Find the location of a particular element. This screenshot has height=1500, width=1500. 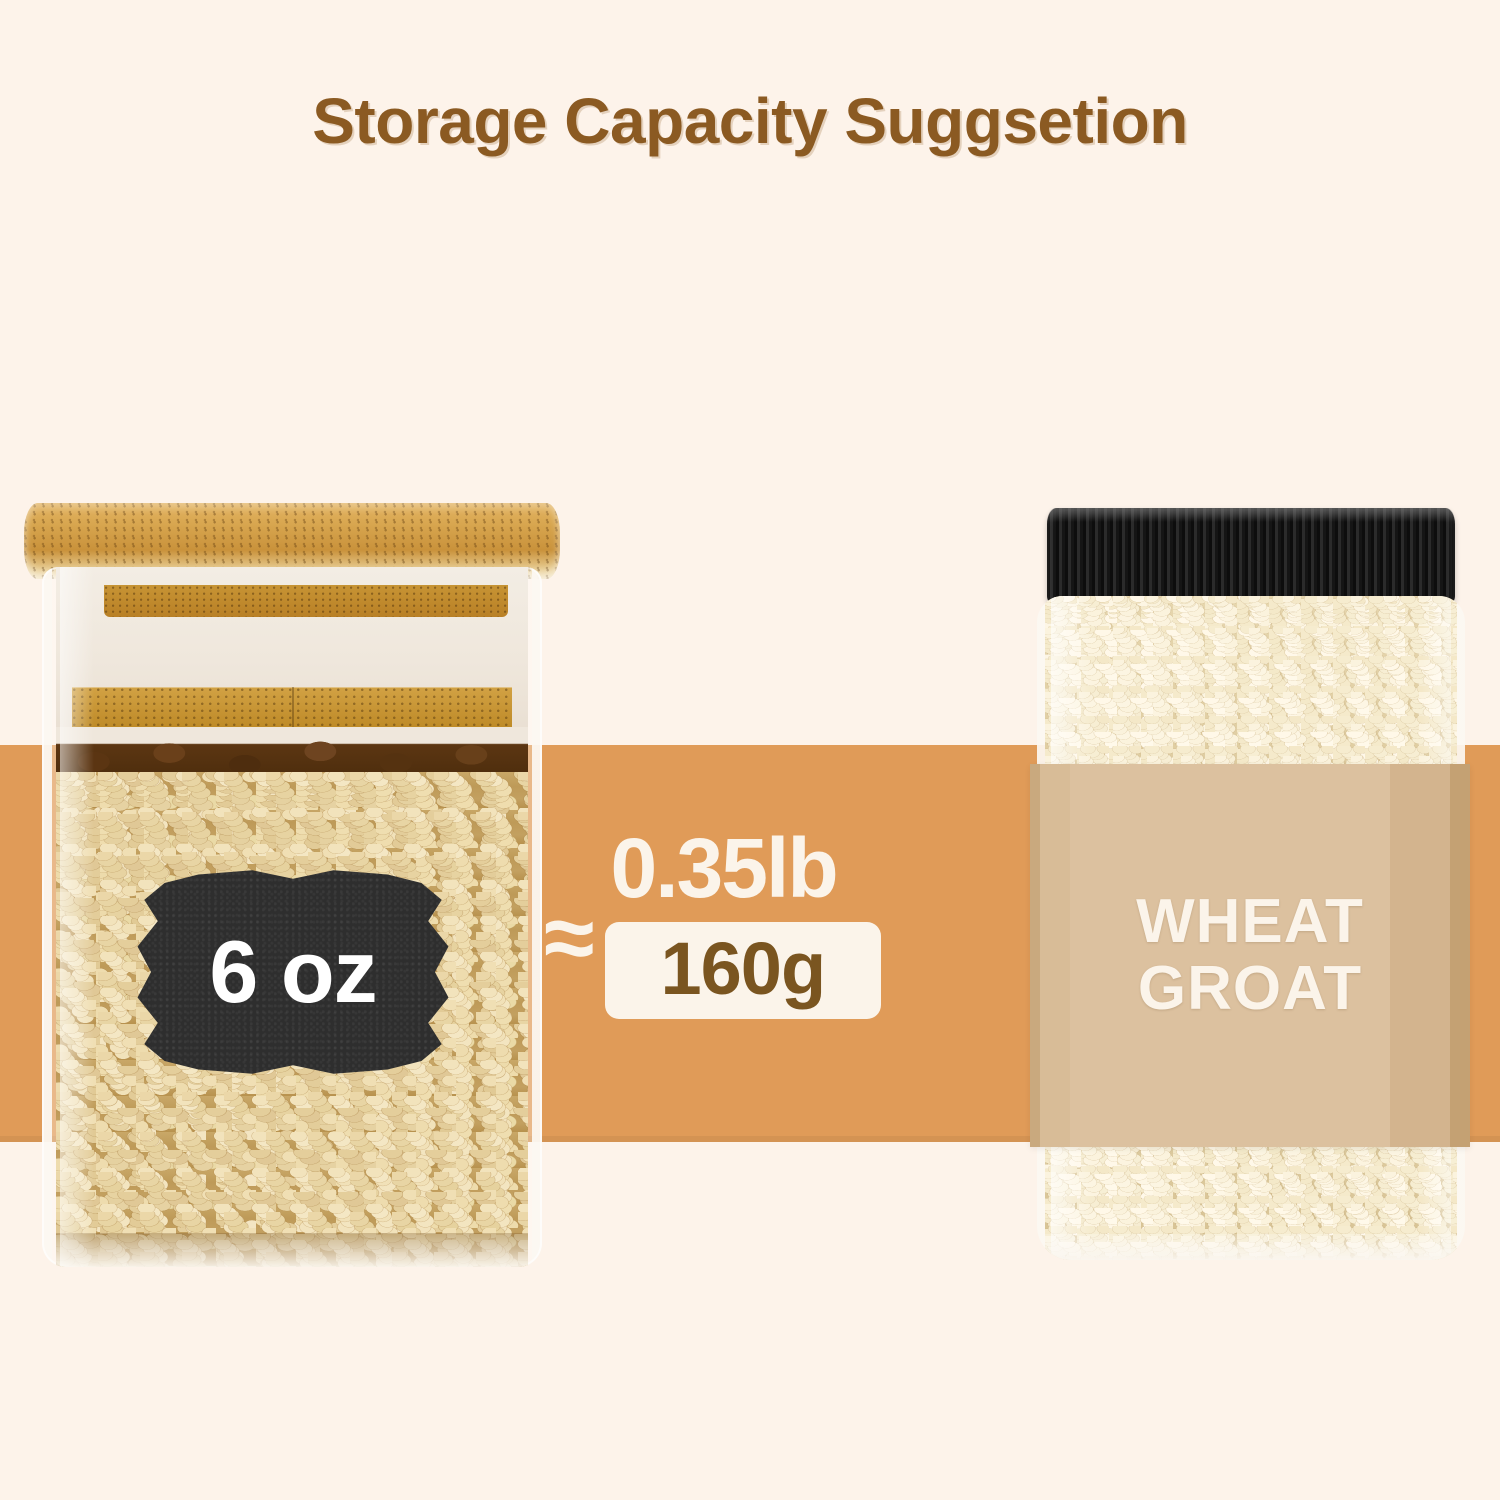

weight-grams-badge: 160g is located at coordinates (743, 970).